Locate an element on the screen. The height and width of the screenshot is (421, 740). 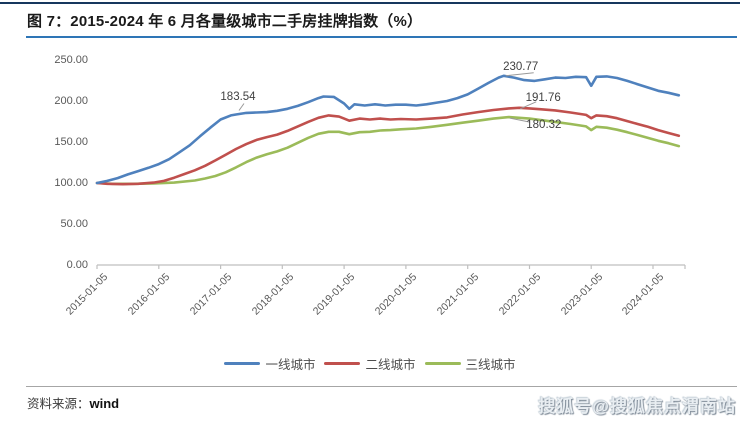
watermark: 搜狐号@搜狐焦点渭南站 is located at coordinates (637, 406).